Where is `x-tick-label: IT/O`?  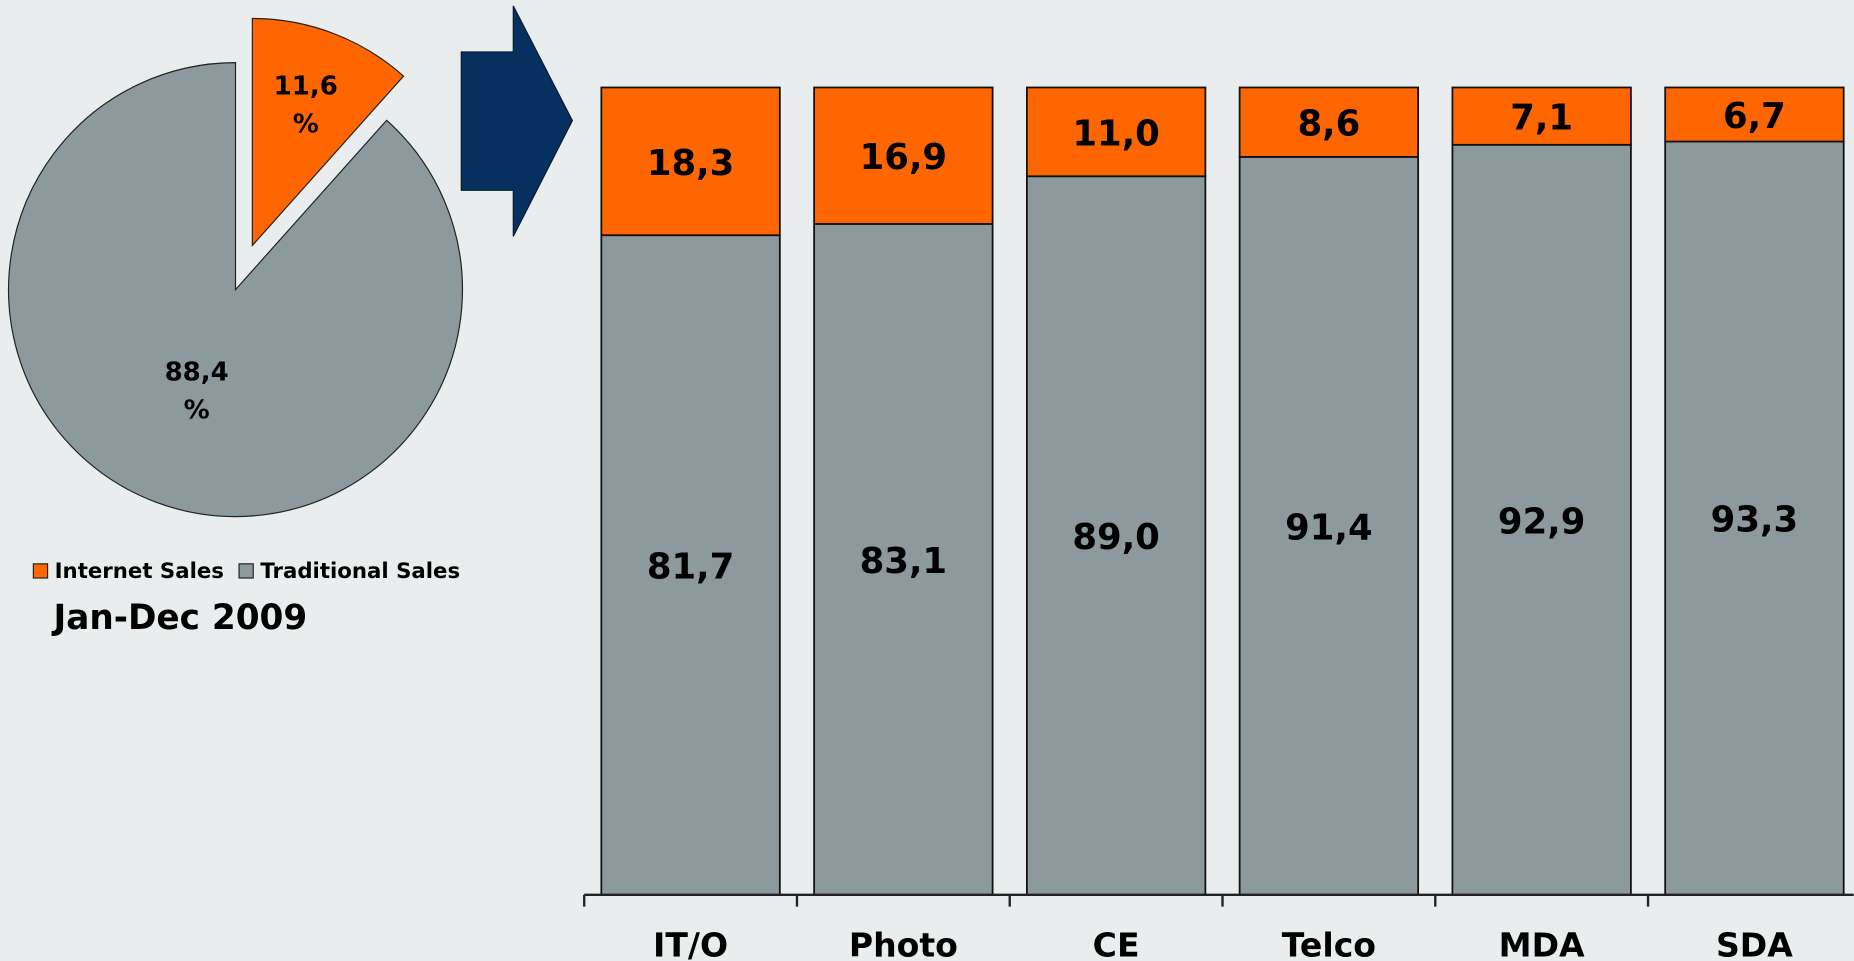
x-tick-label: IT/O is located at coordinates (690, 943).